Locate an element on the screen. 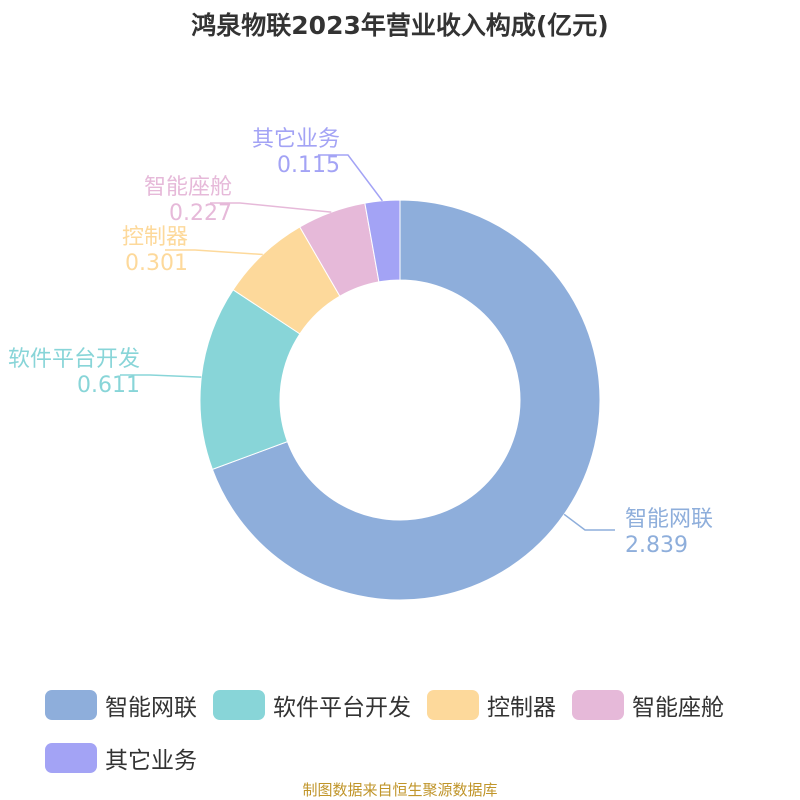 Image resolution: width=800 pixels, height=800 pixels. slice-label-value-3: 0.301 is located at coordinates (156, 263).